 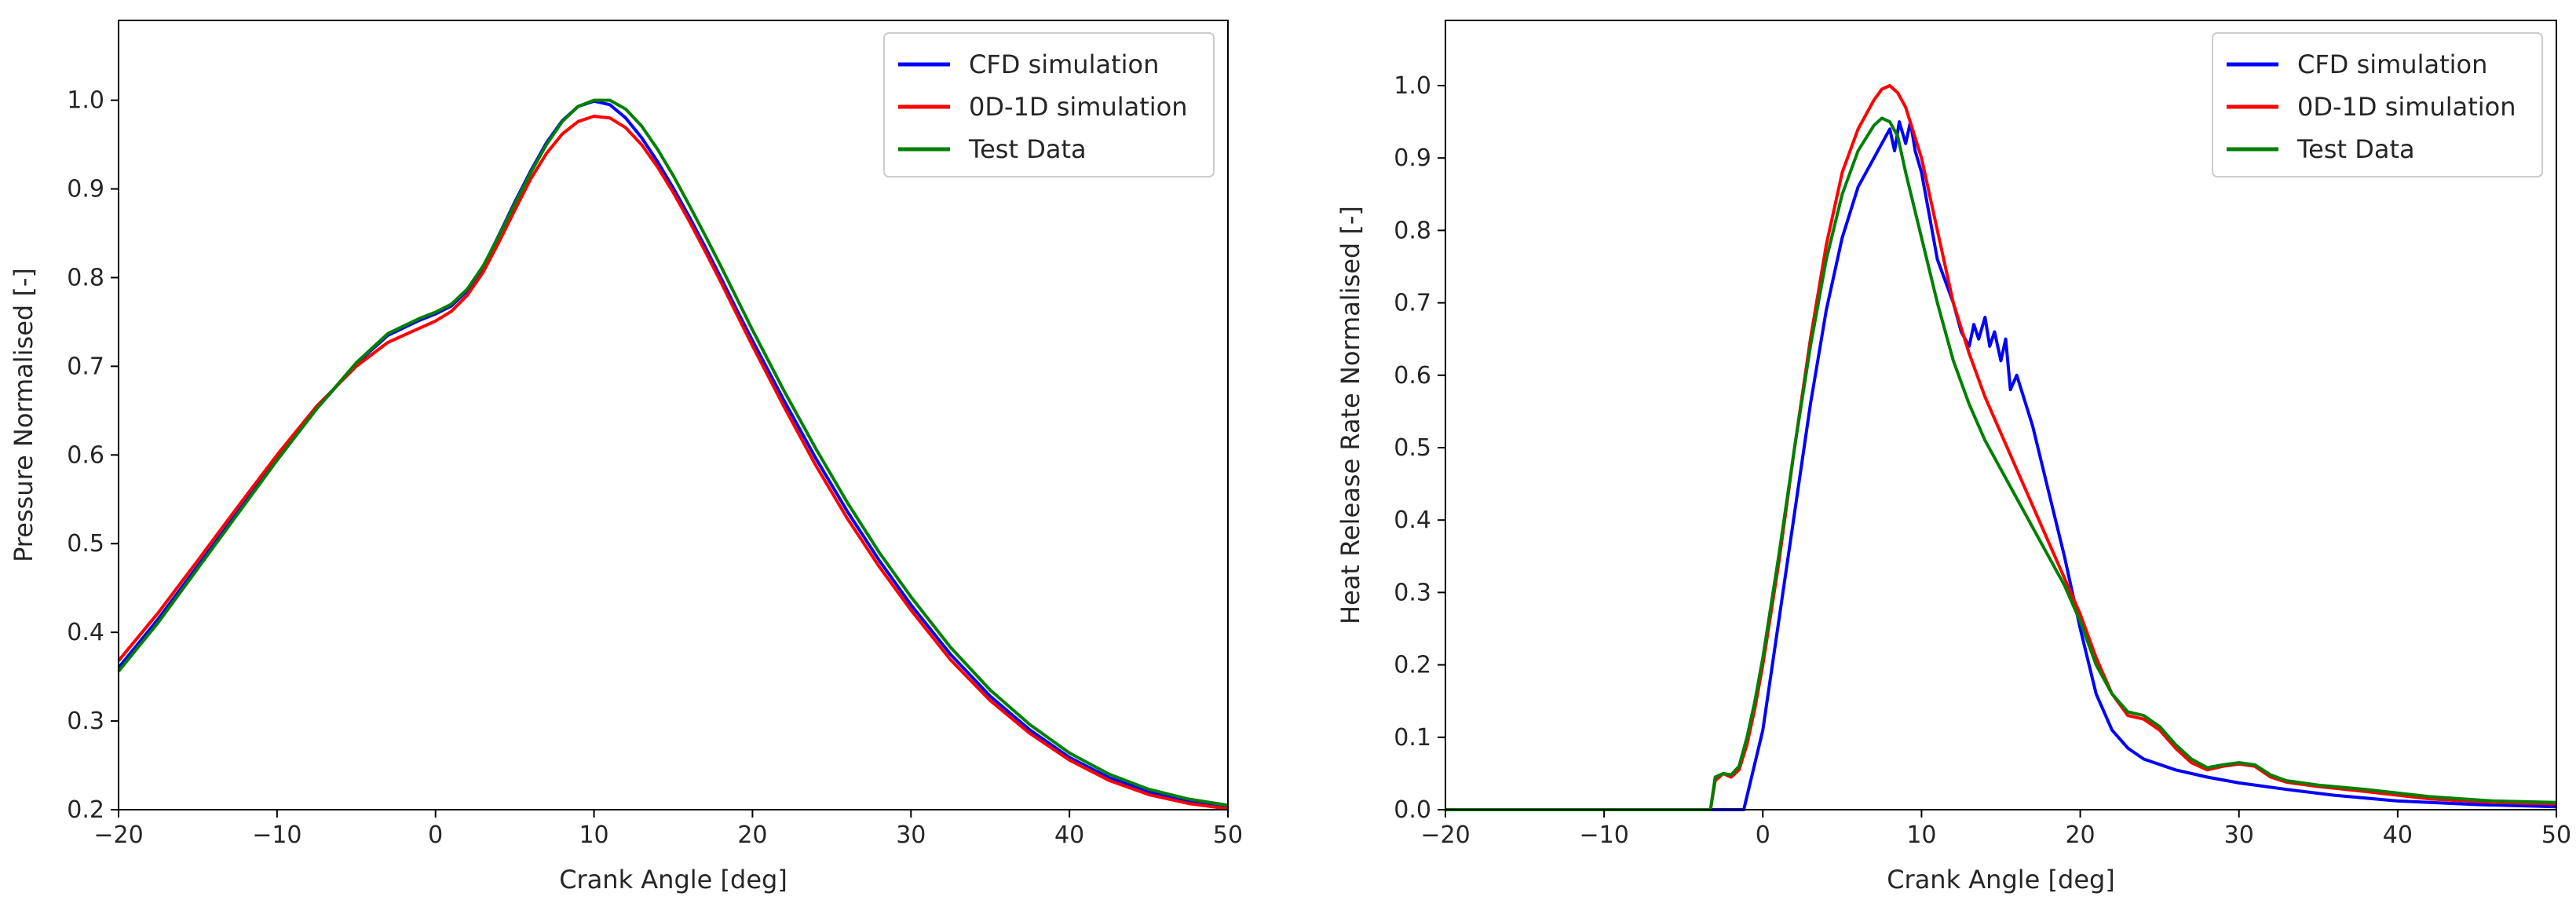 What do you see at coordinates (1412, 810) in the screenshot?
I see `y-tick-label: 0.0` at bounding box center [1412, 810].